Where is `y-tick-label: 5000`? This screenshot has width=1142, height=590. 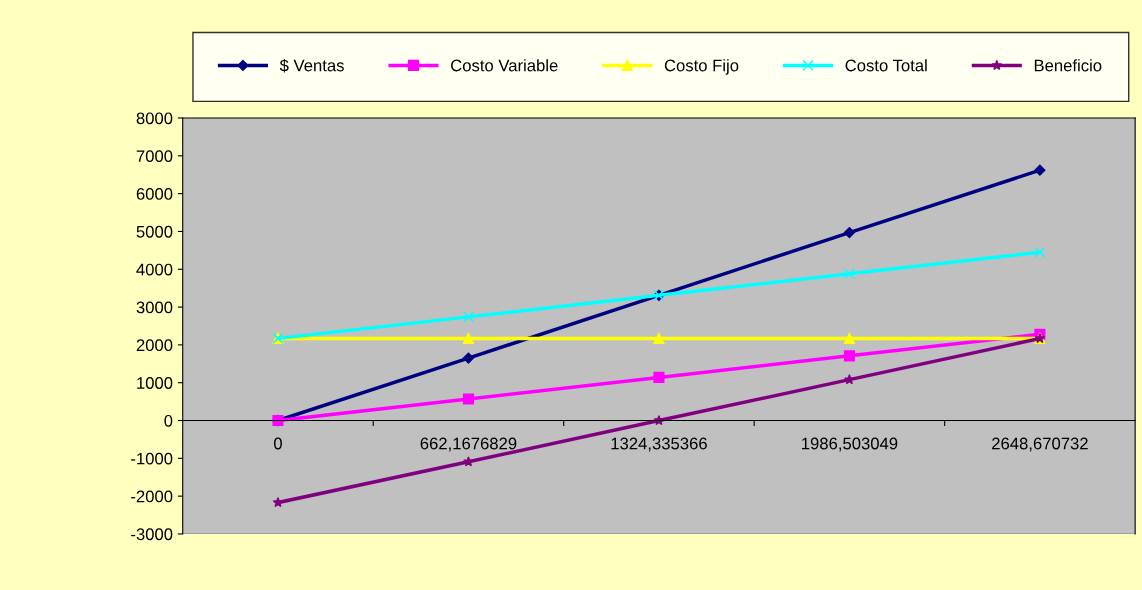 y-tick-label: 5000 is located at coordinates (154, 231).